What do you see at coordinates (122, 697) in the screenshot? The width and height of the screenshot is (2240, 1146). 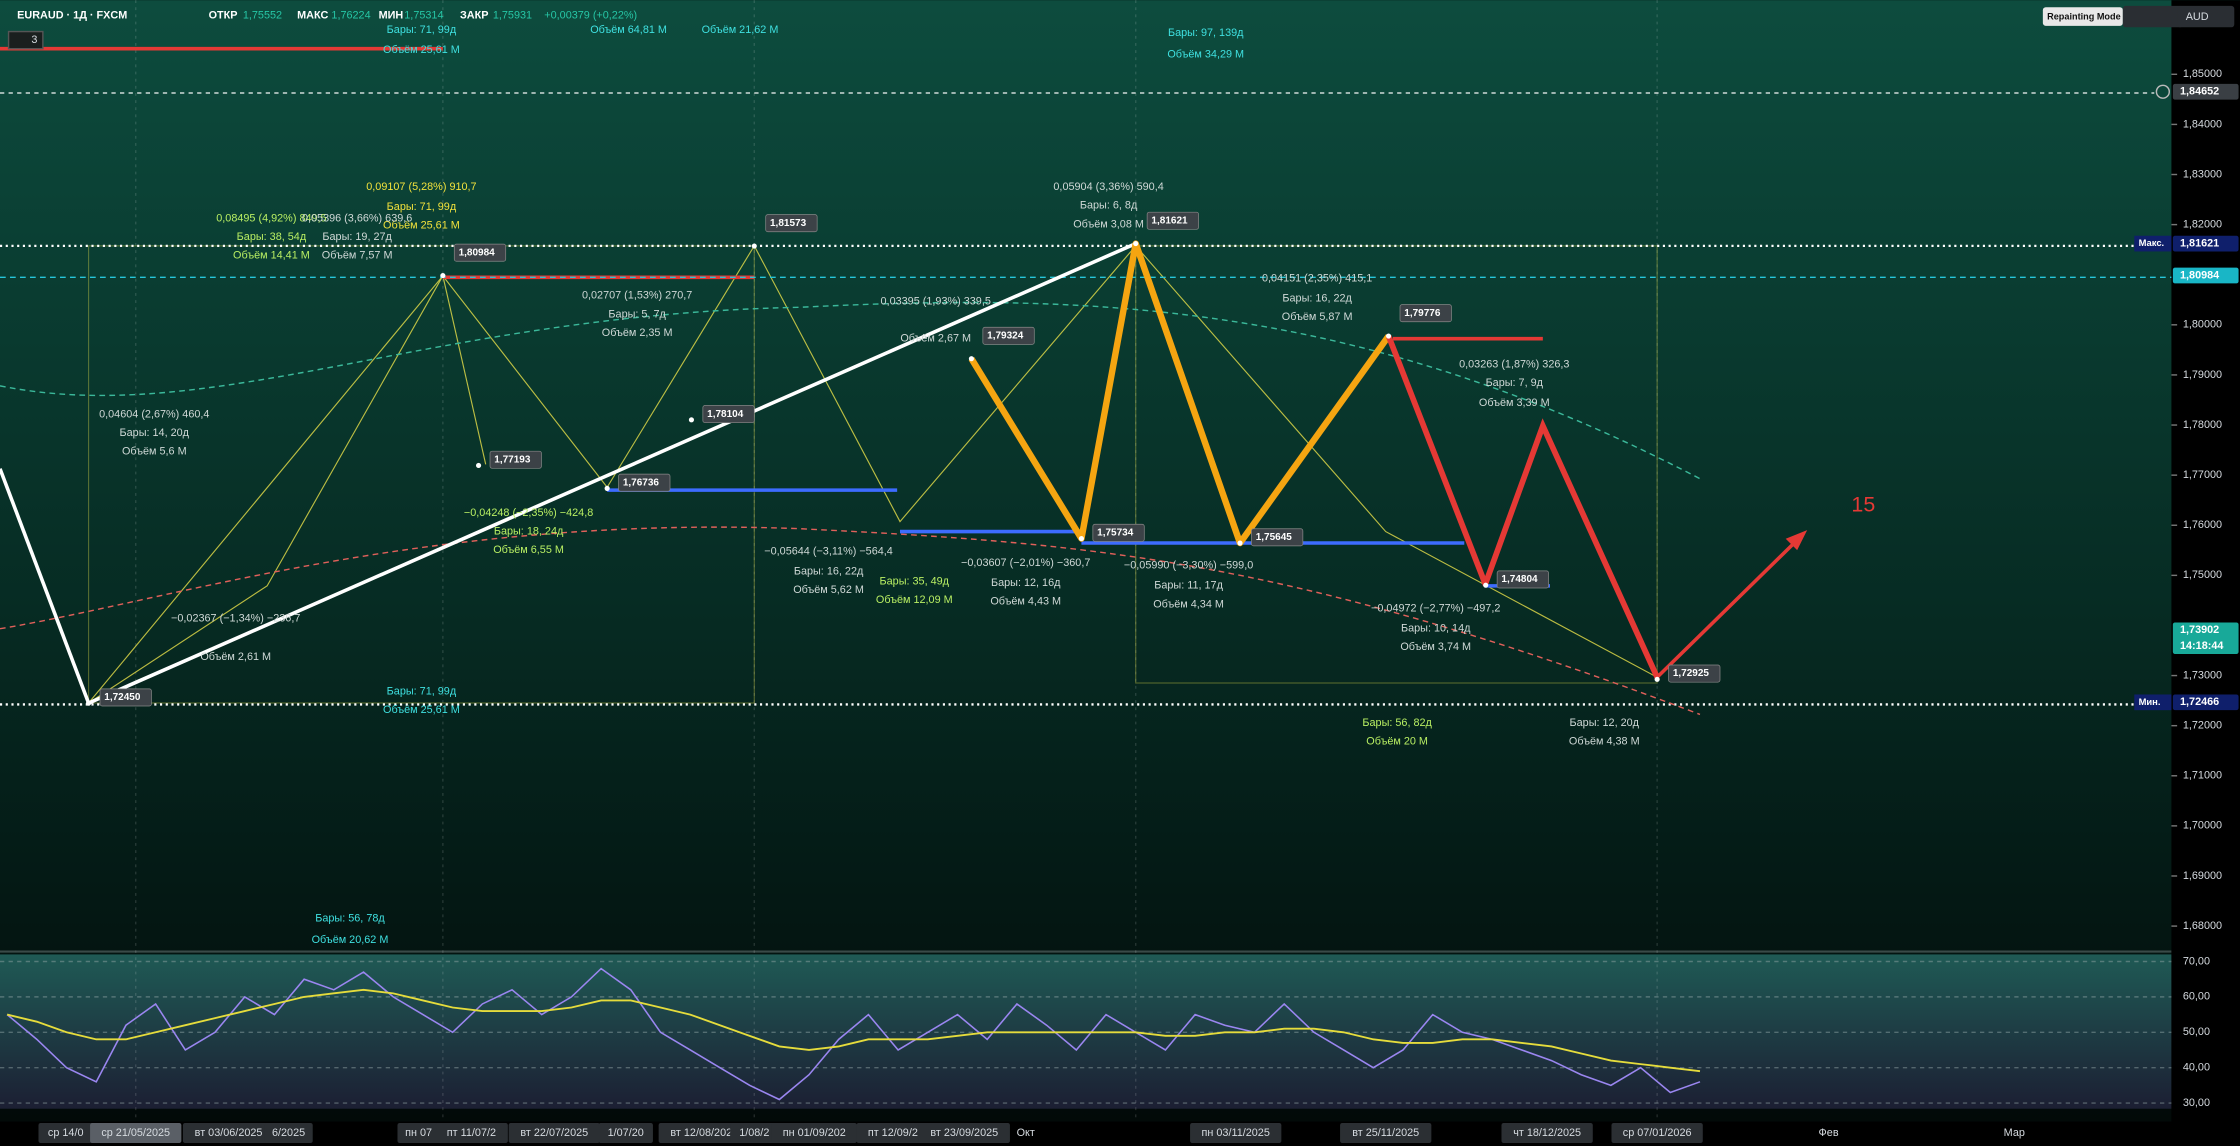 I see `pivot-label: 1,72450` at bounding box center [122, 697].